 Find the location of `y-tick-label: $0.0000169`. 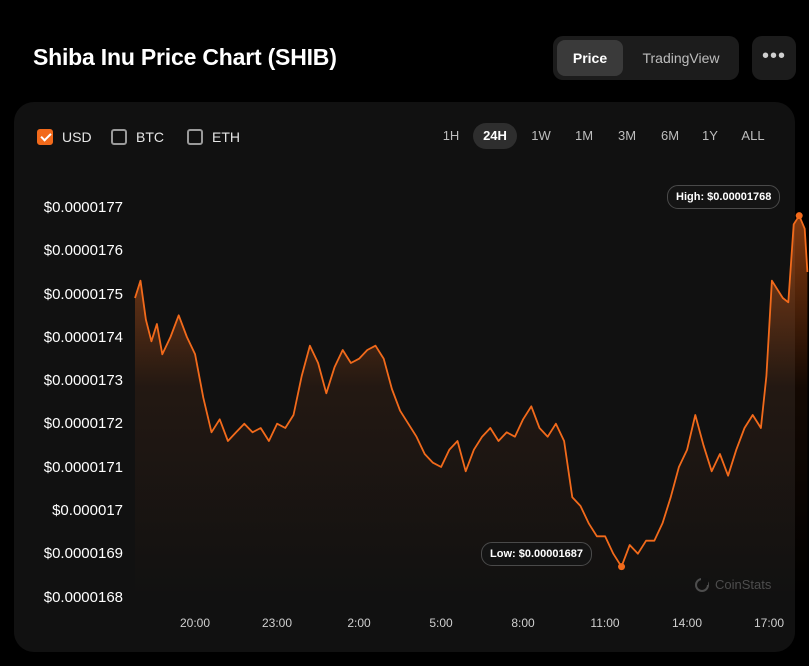

y-tick-label: $0.0000169 is located at coordinates (83, 553).